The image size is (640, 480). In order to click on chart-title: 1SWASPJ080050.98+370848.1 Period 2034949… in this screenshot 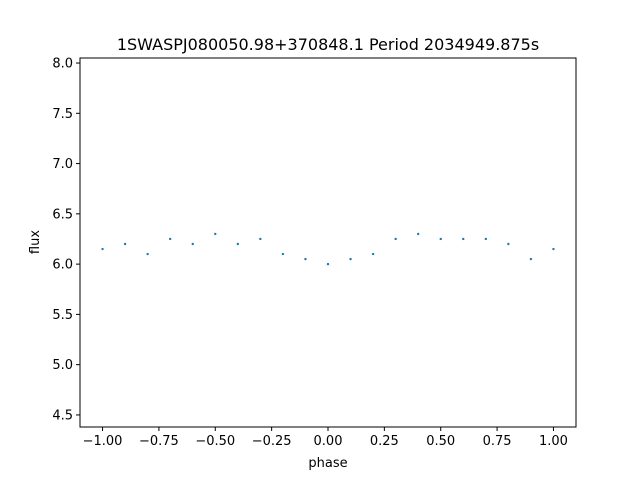, I will do `click(328, 44)`.